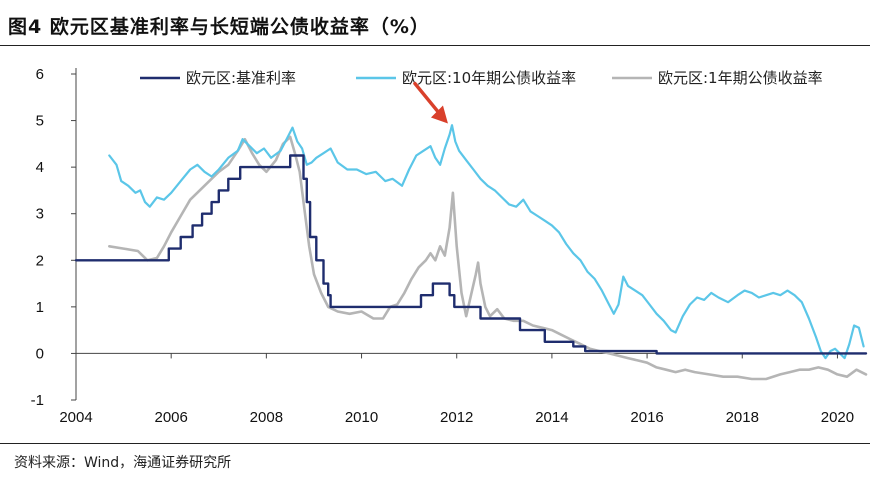  Describe the element at coordinates (361, 417) in the screenshot. I see `x-tick-label: 2010` at that location.